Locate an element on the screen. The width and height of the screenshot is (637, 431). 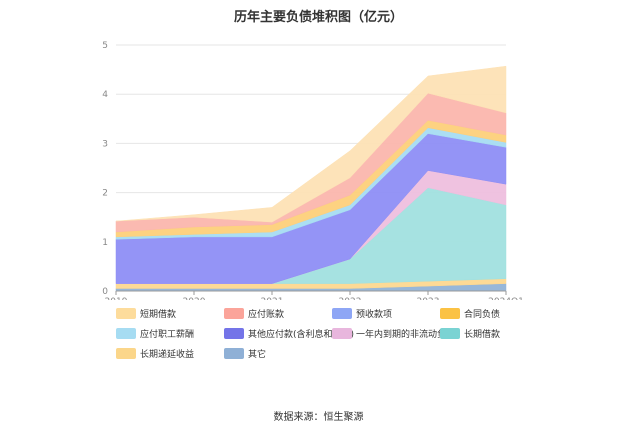
x-tick-label: 2024Q1 is located at coordinates (506, 298).